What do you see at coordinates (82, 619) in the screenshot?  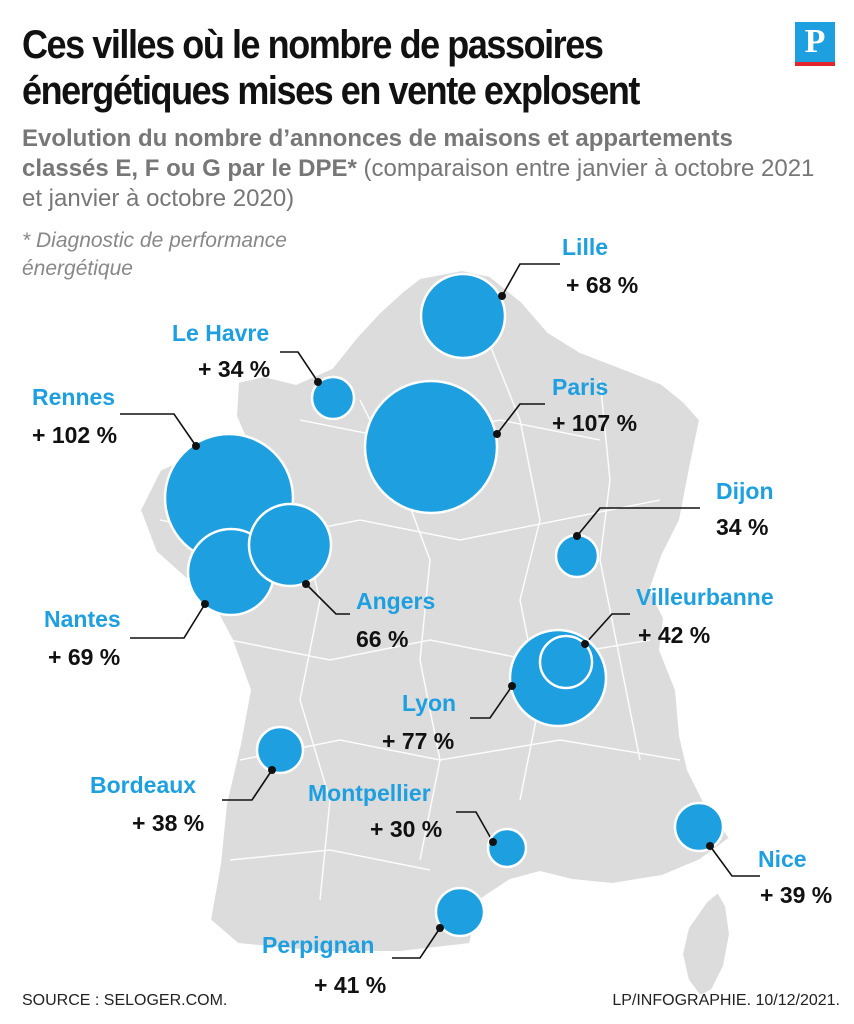 I see `city-label-nantes: Nantes` at bounding box center [82, 619].